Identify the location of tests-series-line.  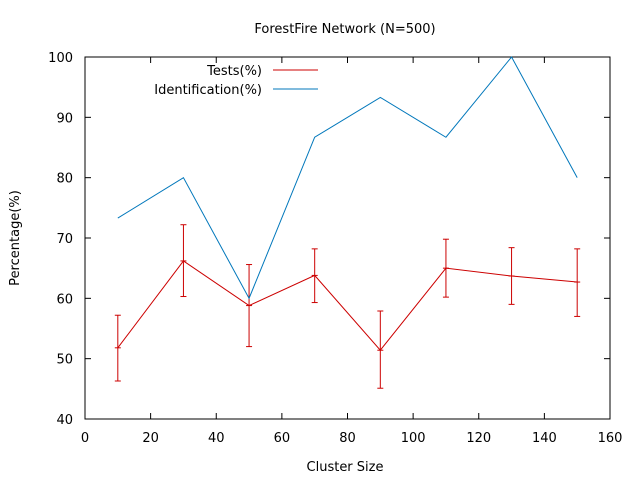
(347, 305).